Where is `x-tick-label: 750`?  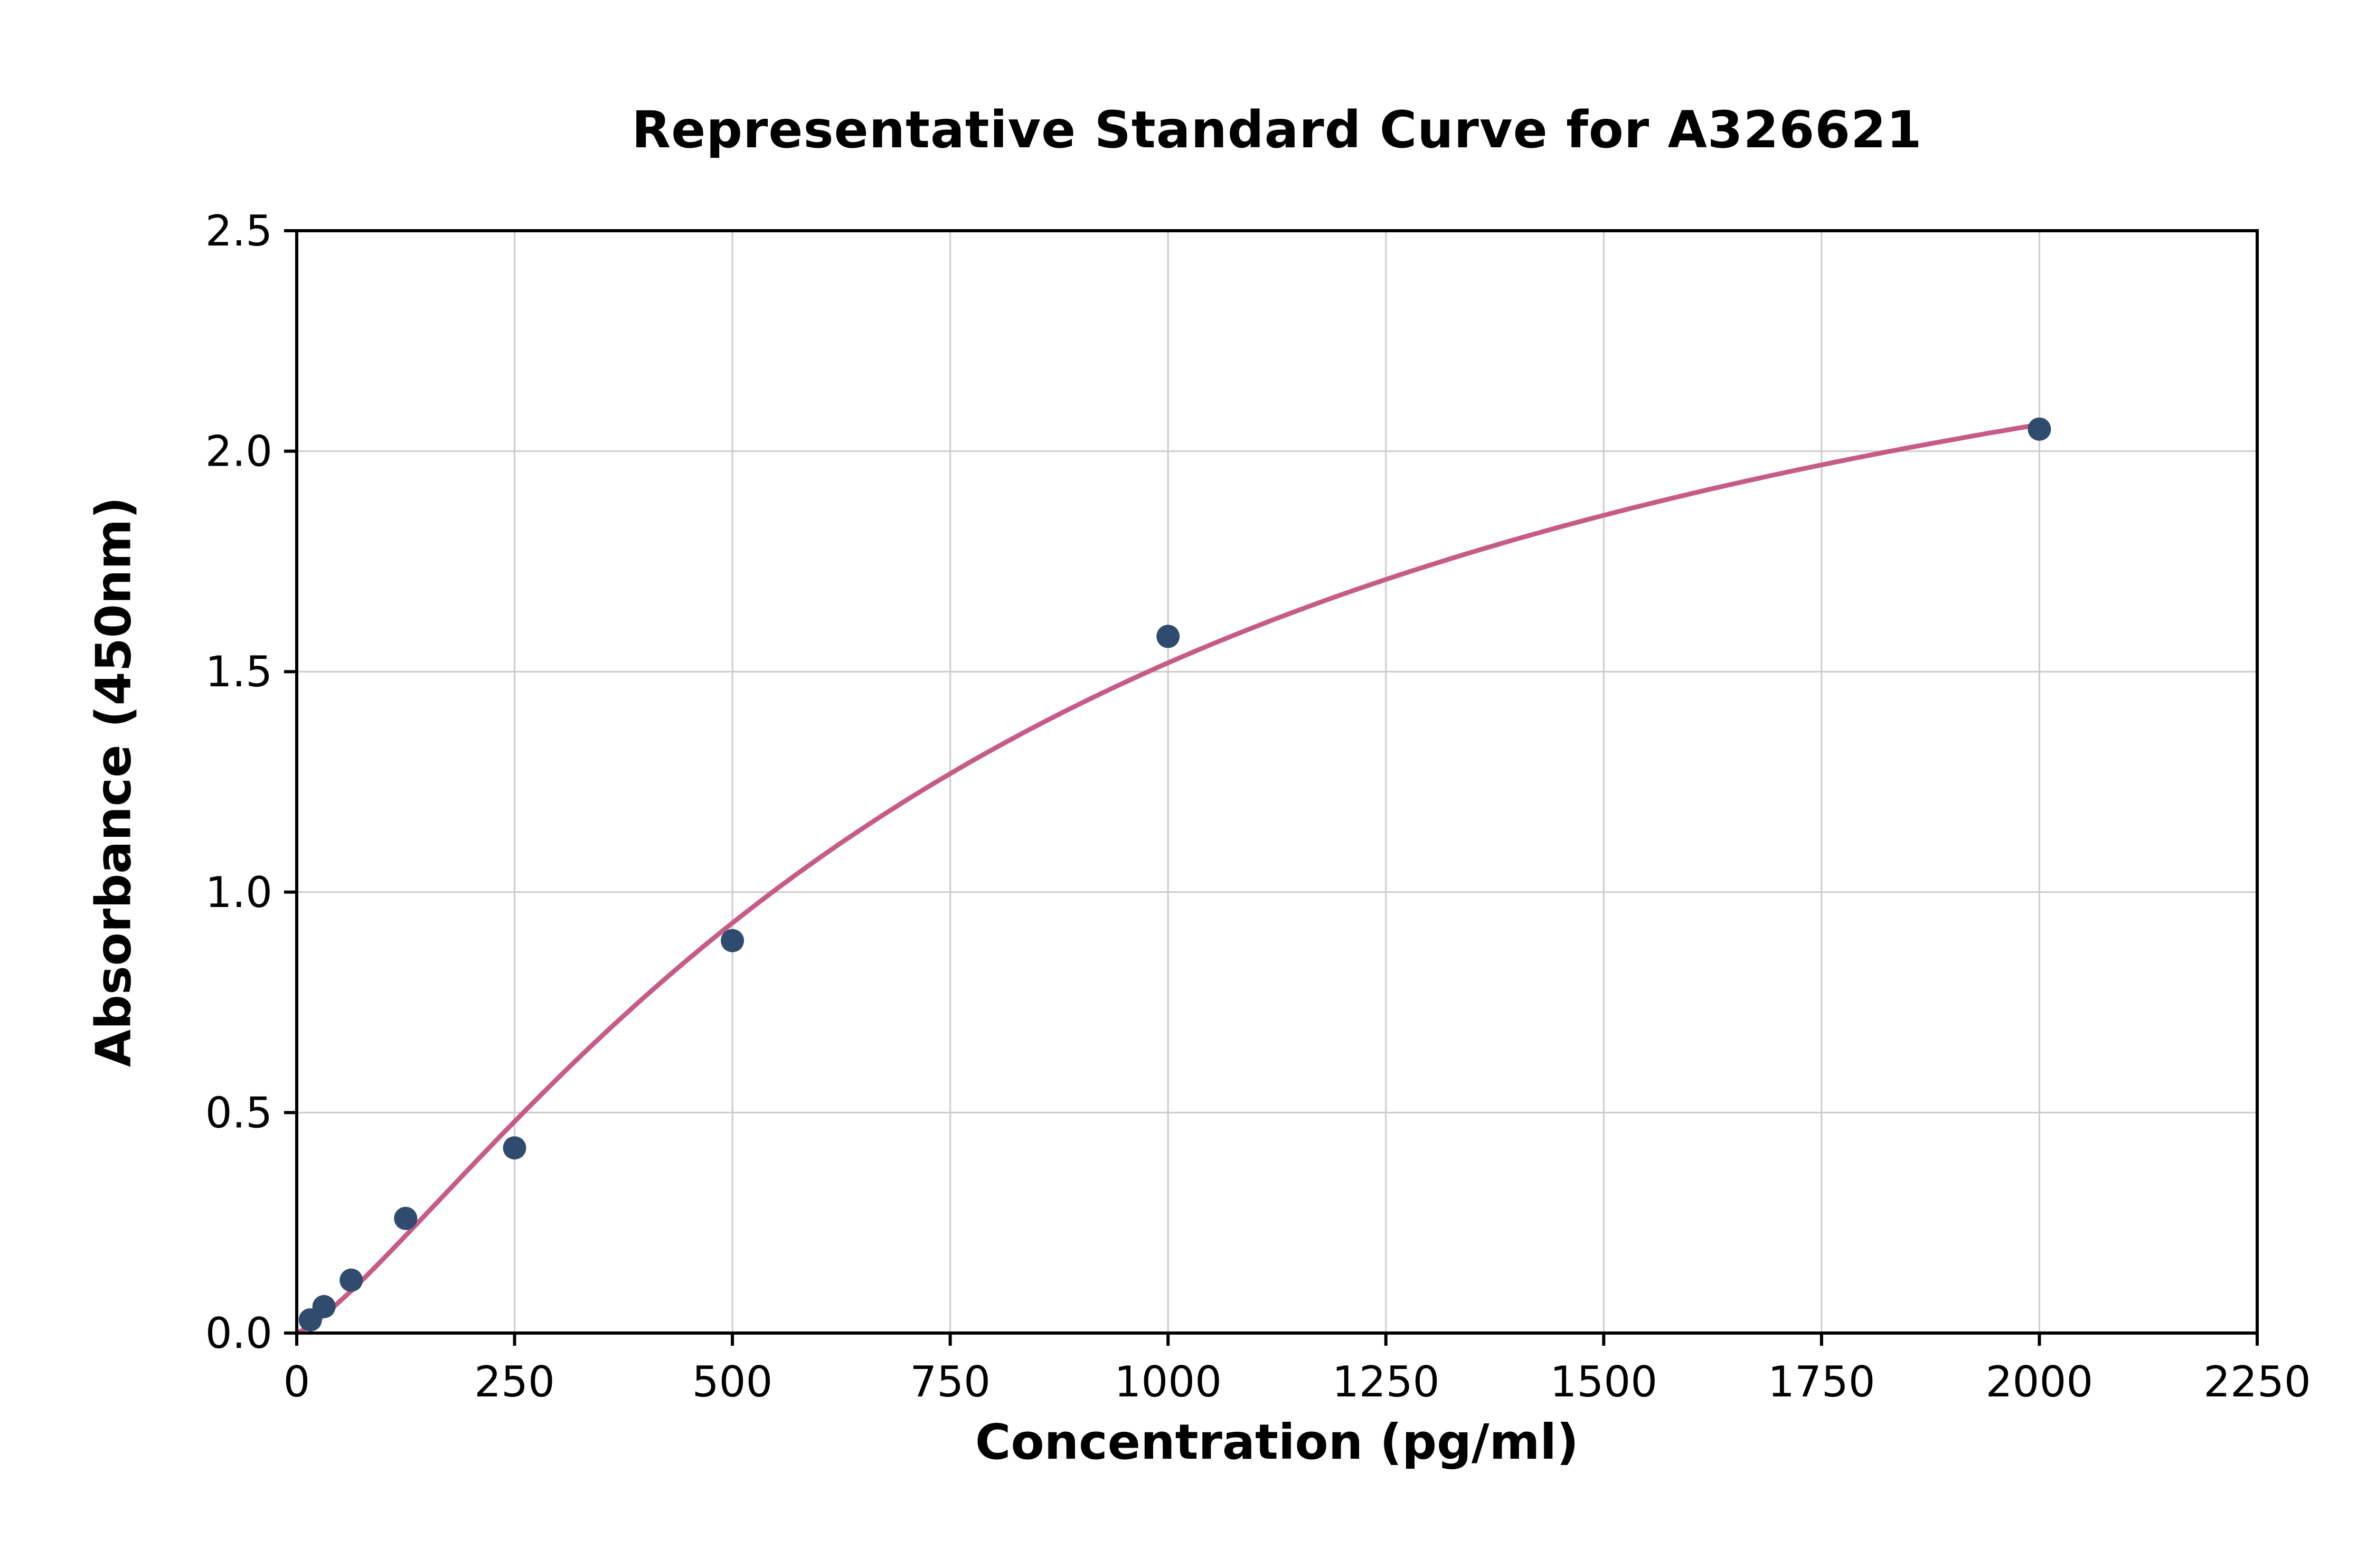
x-tick-label: 750 is located at coordinates (951, 1382).